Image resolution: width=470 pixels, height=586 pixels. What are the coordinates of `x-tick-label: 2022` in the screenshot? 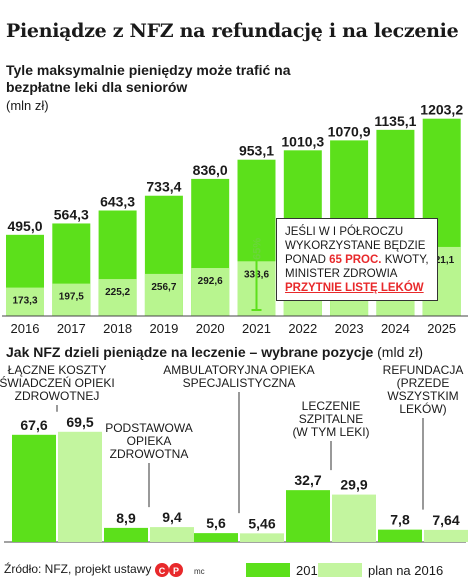 It's located at (302, 328).